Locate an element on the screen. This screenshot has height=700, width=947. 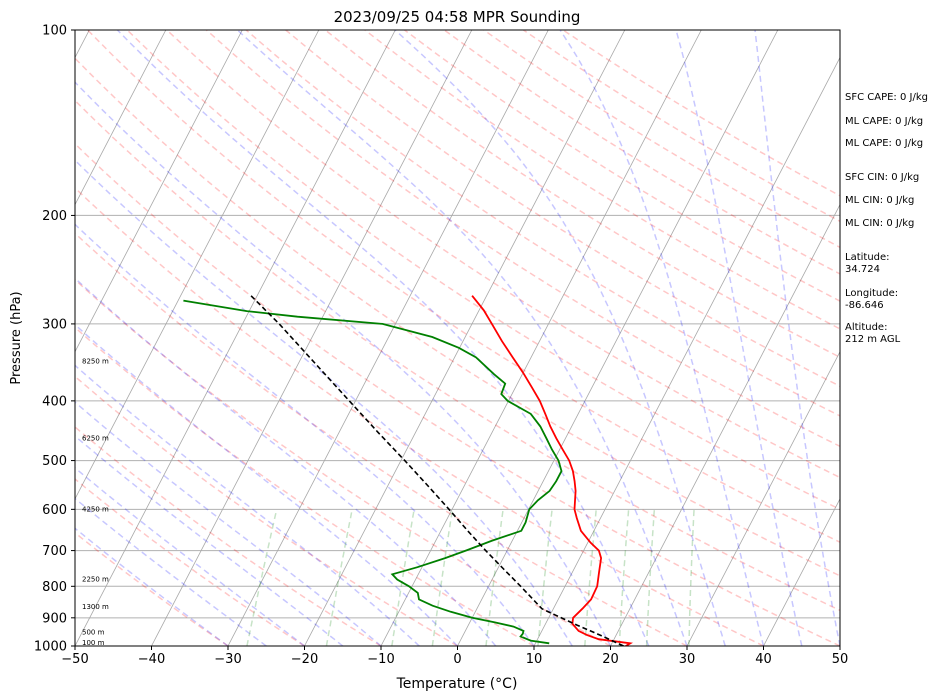
y-axis-label: Pressure (hPa) is located at coordinates (16, 337).